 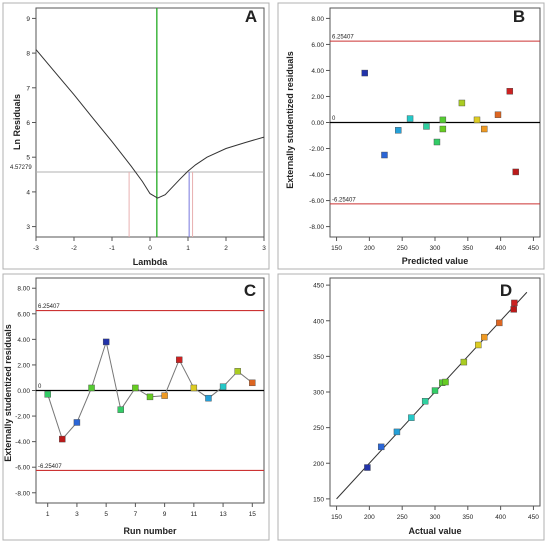 I want to click on panel-c-xtick-label-2: 5, so click(x=106, y=514).